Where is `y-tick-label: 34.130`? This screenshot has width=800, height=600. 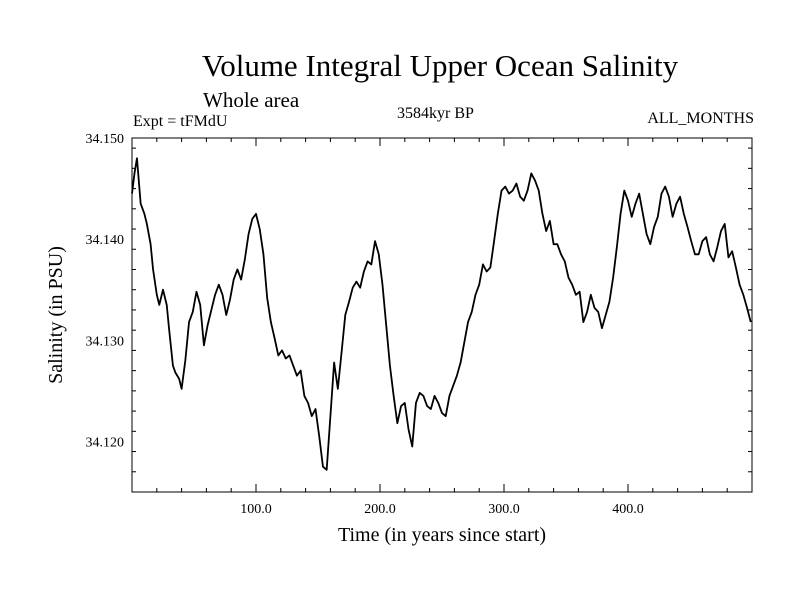 y-tick-label: 34.130 is located at coordinates (105, 341).